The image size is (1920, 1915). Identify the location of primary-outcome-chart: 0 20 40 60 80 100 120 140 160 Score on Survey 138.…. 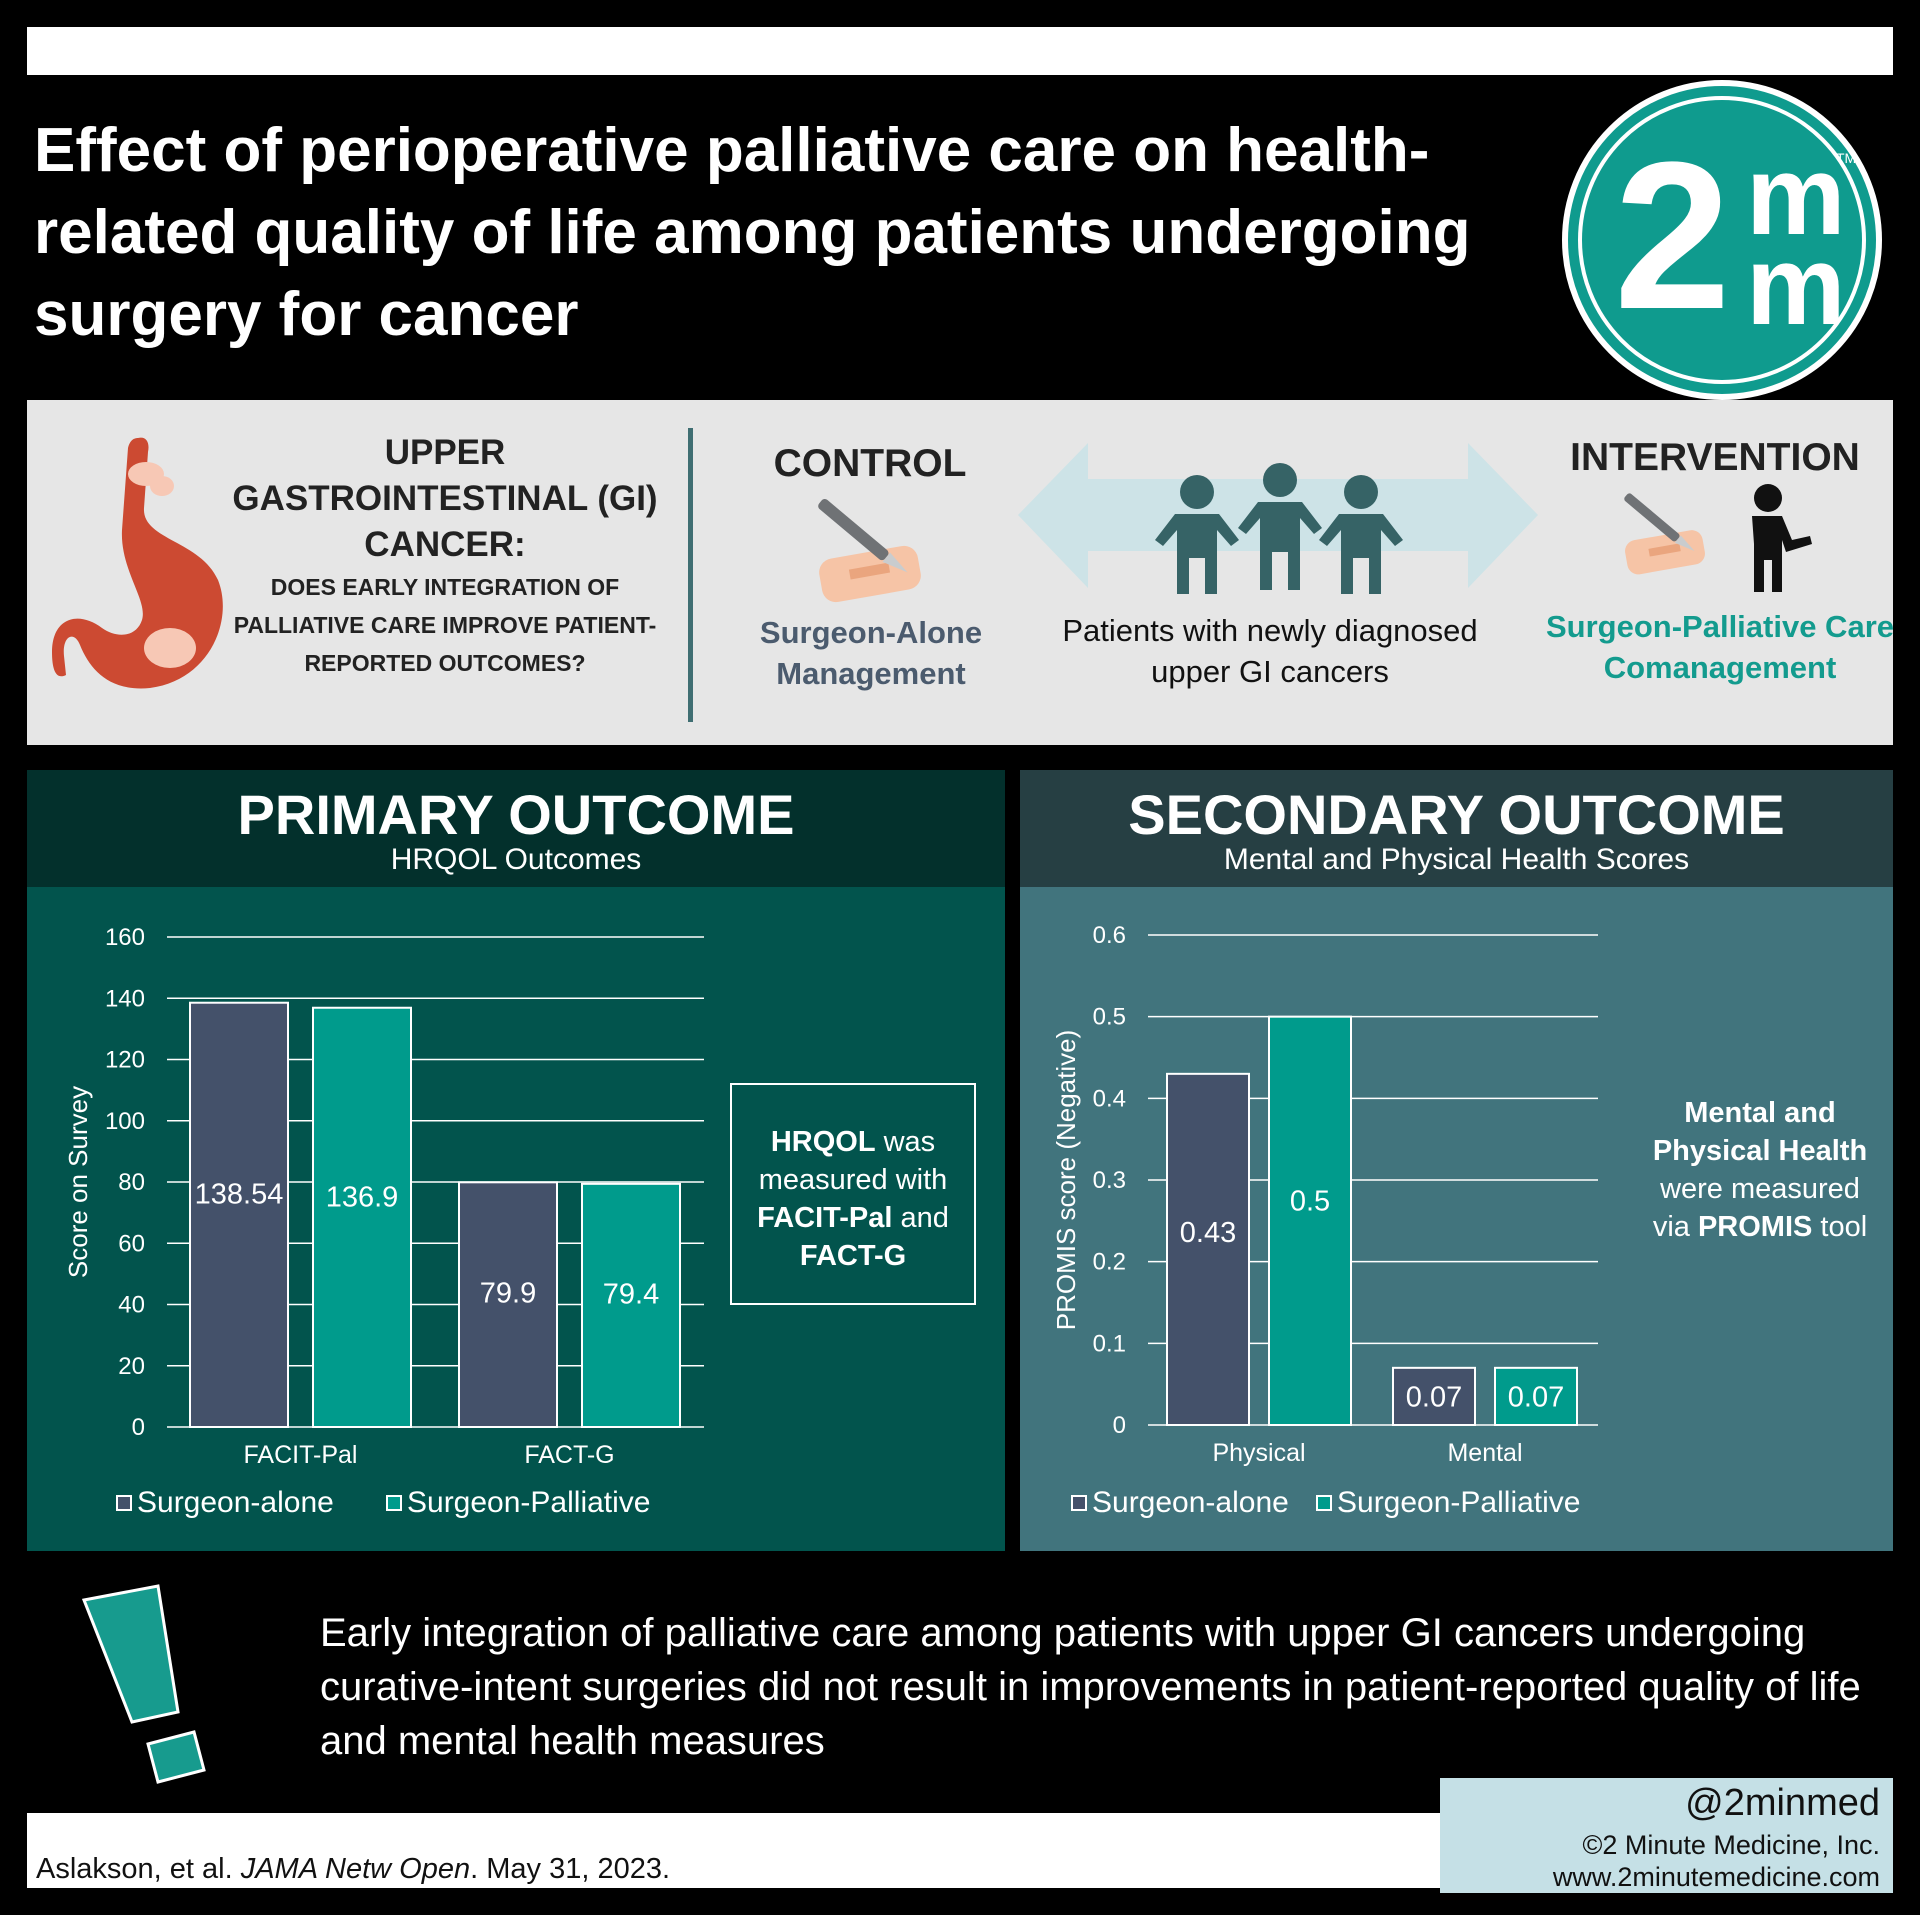
(383, 1221).